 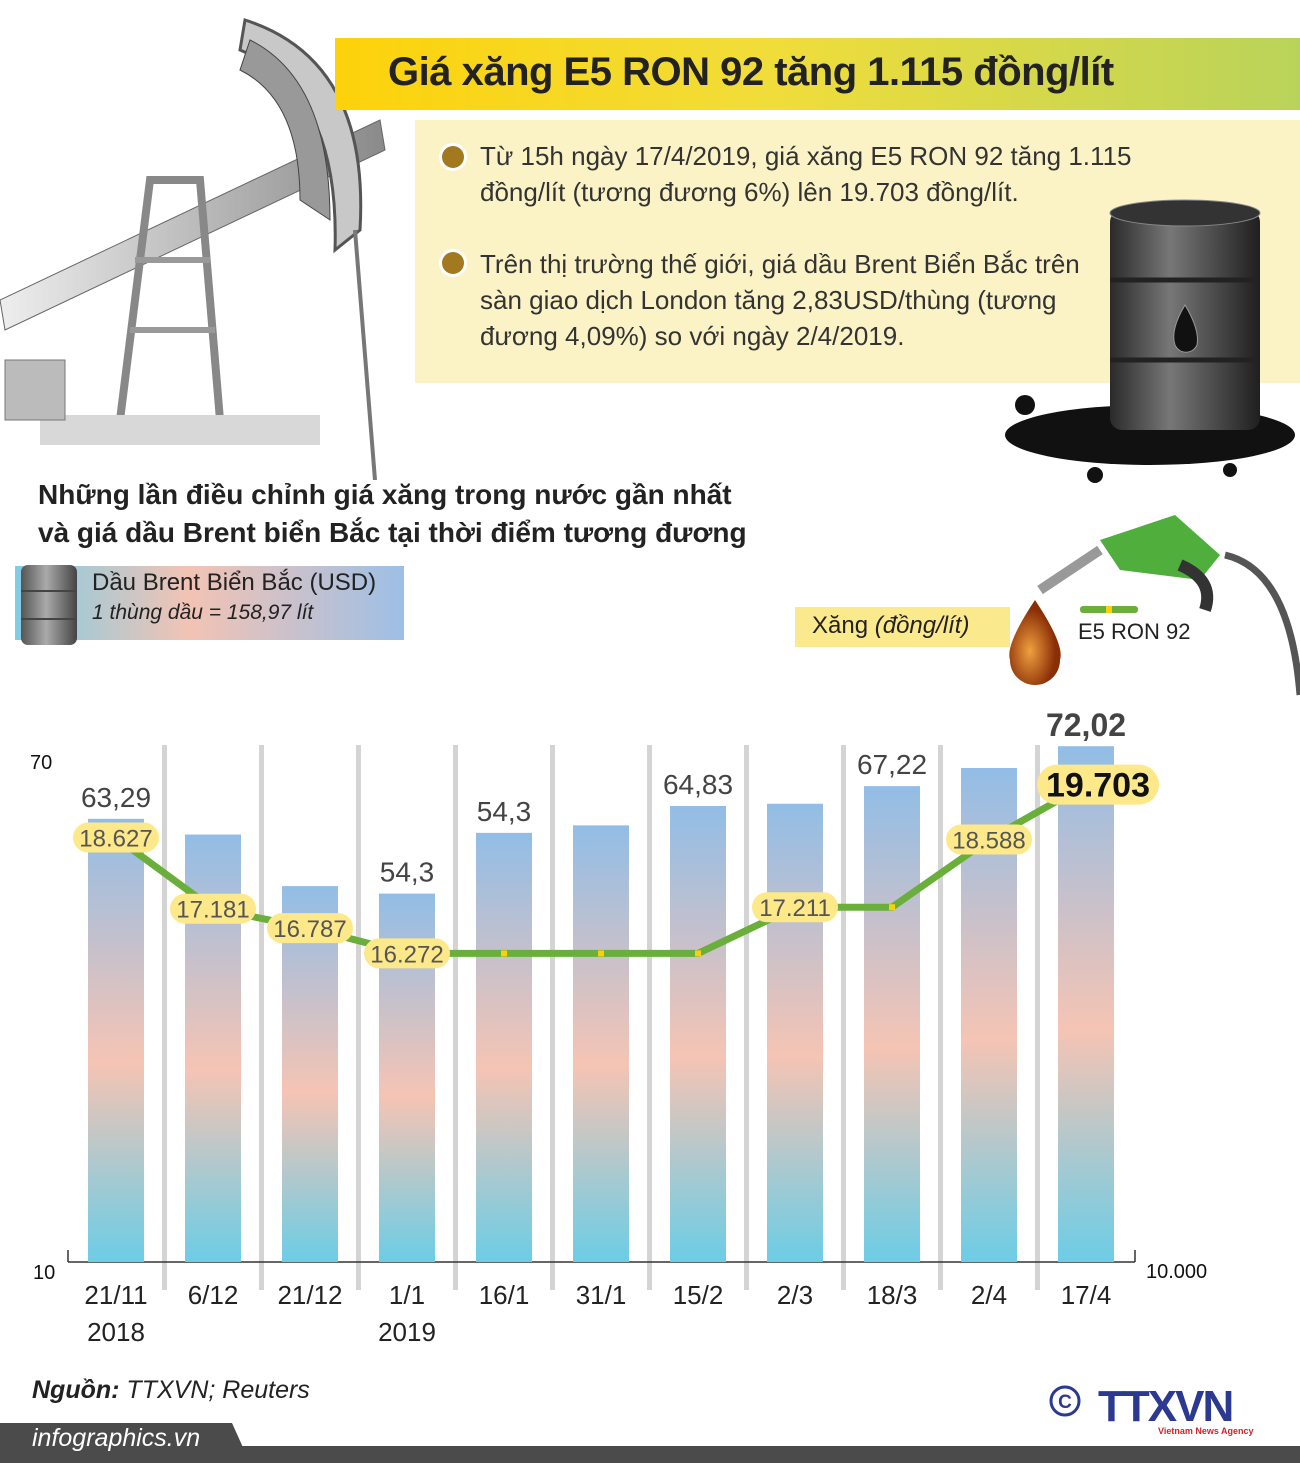 What do you see at coordinates (116, 1438) in the screenshot?
I see `site-link: infographics.vn` at bounding box center [116, 1438].